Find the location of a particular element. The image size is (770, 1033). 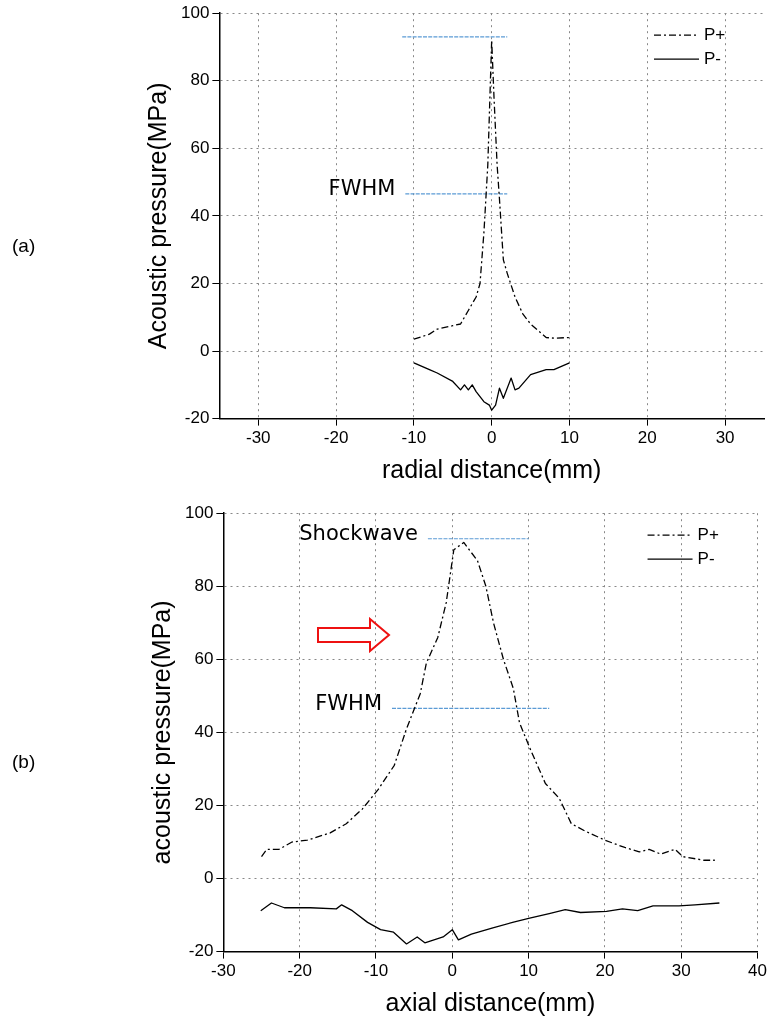

text: (a) is located at coordinates (24, 246).